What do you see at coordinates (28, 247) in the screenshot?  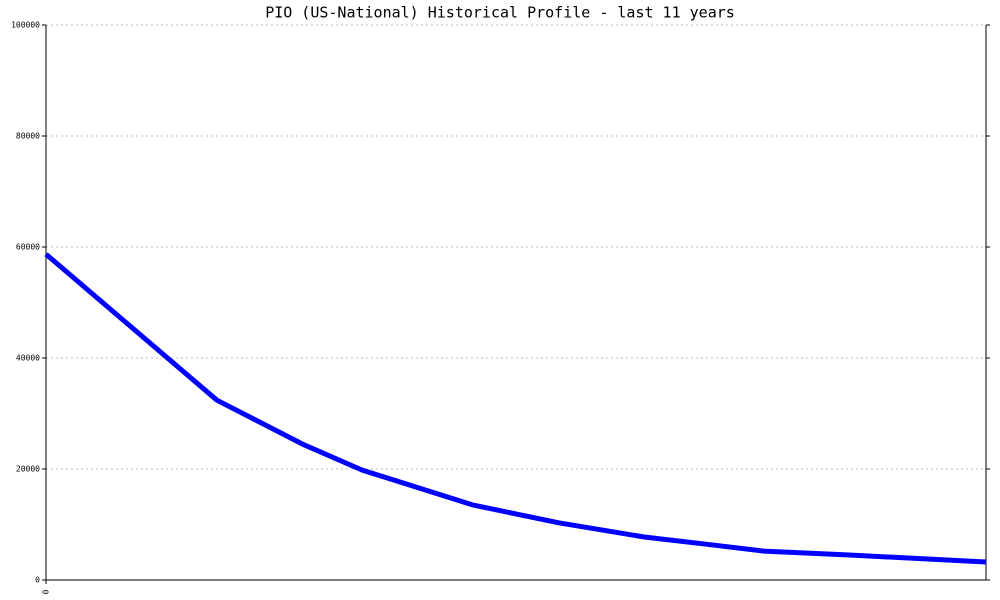 I see `y-tick-label: 60000` at bounding box center [28, 247].